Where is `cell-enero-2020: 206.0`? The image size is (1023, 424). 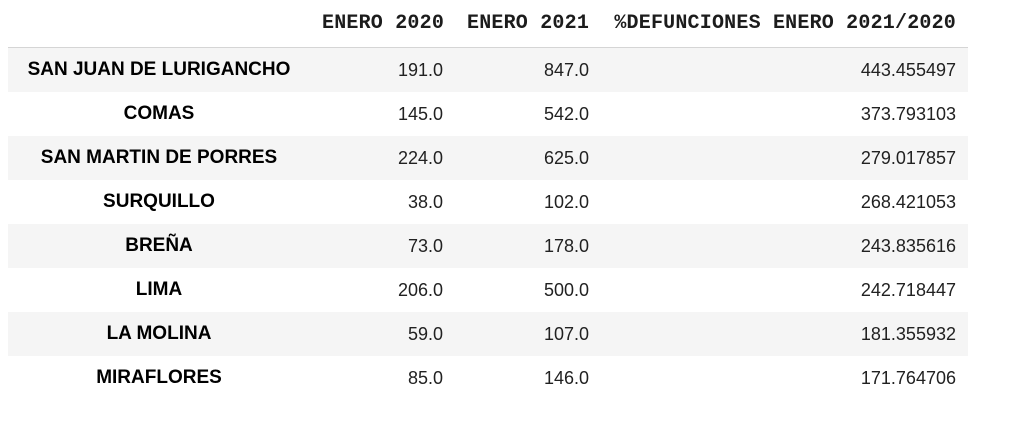 cell-enero-2020: 206.0 is located at coordinates (420, 289).